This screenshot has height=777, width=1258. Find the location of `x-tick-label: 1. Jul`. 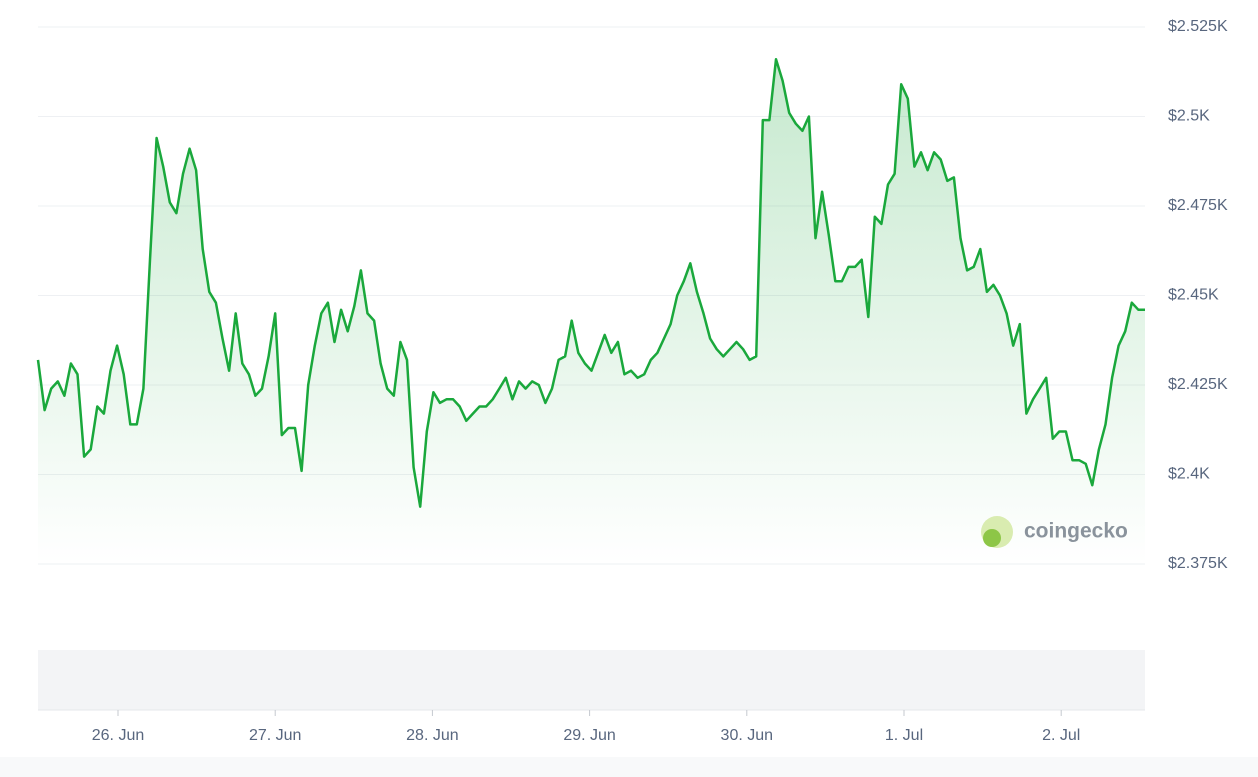

x-tick-label: 1. Jul is located at coordinates (904, 735).